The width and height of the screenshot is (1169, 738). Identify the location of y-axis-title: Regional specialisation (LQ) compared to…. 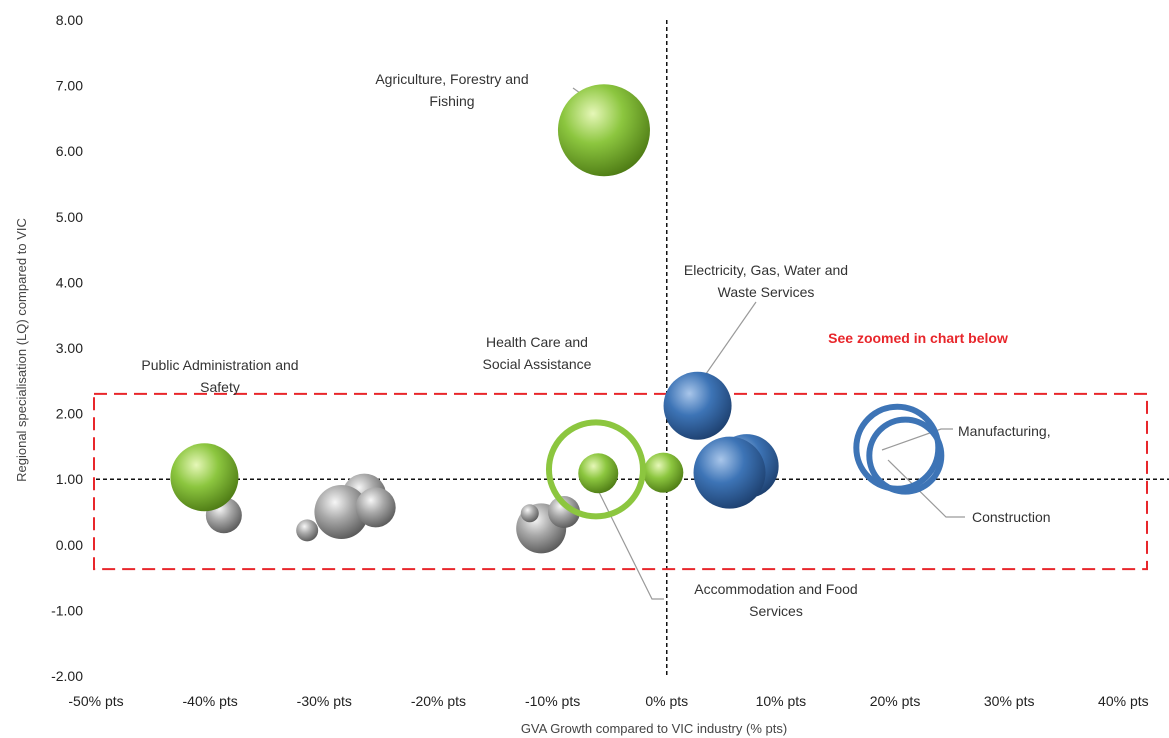
(21, 350).